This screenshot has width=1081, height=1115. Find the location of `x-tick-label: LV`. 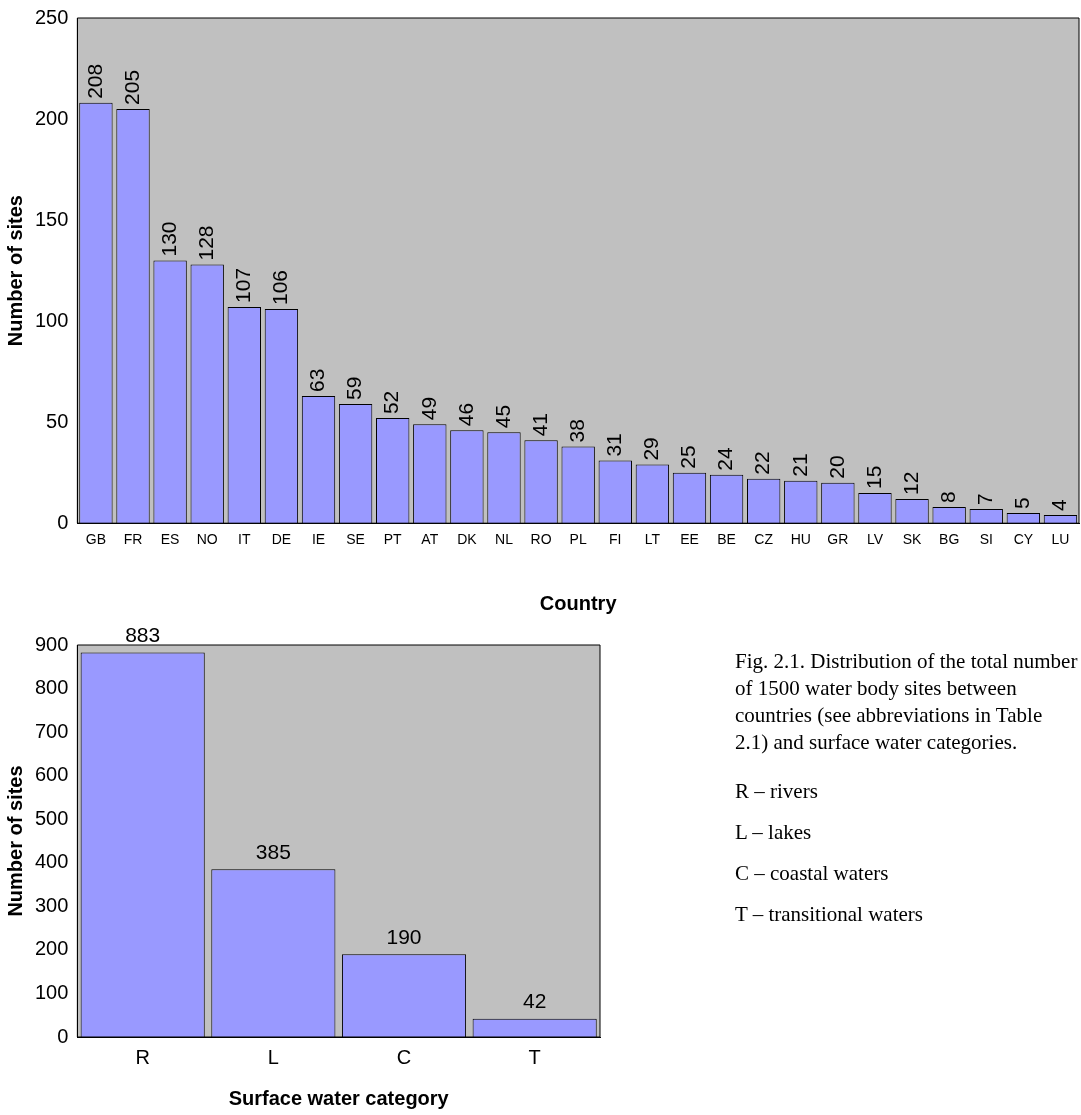

x-tick-label: LV is located at coordinates (875, 539).